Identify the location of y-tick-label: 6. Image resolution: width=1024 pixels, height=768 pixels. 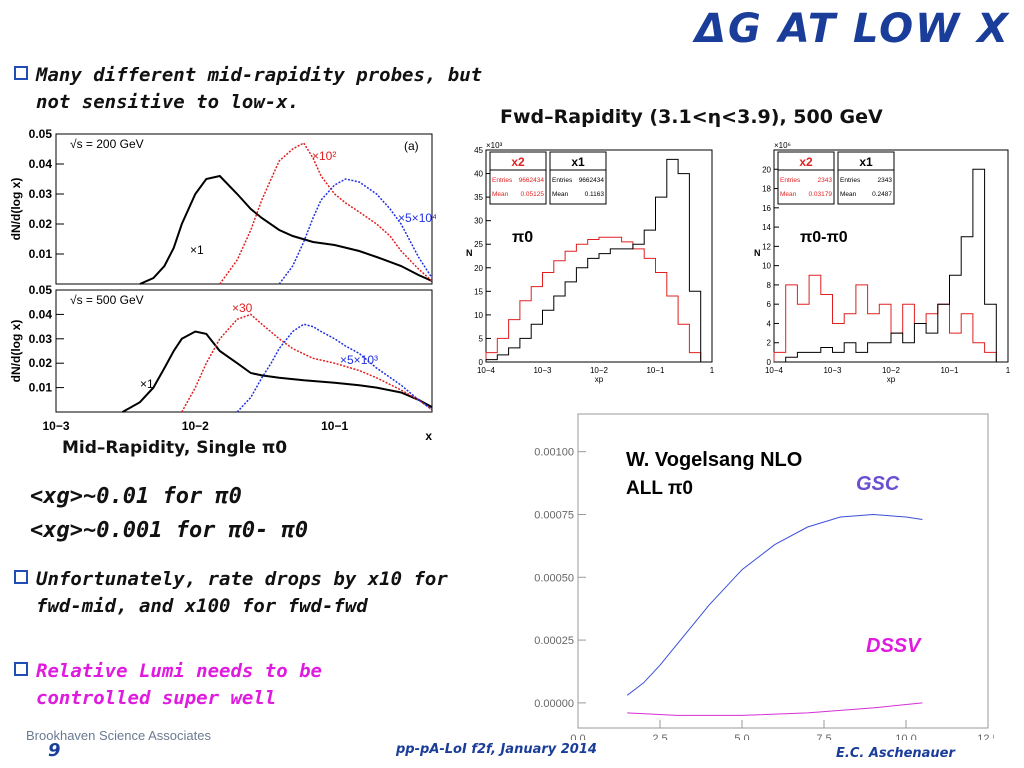
(769, 304).